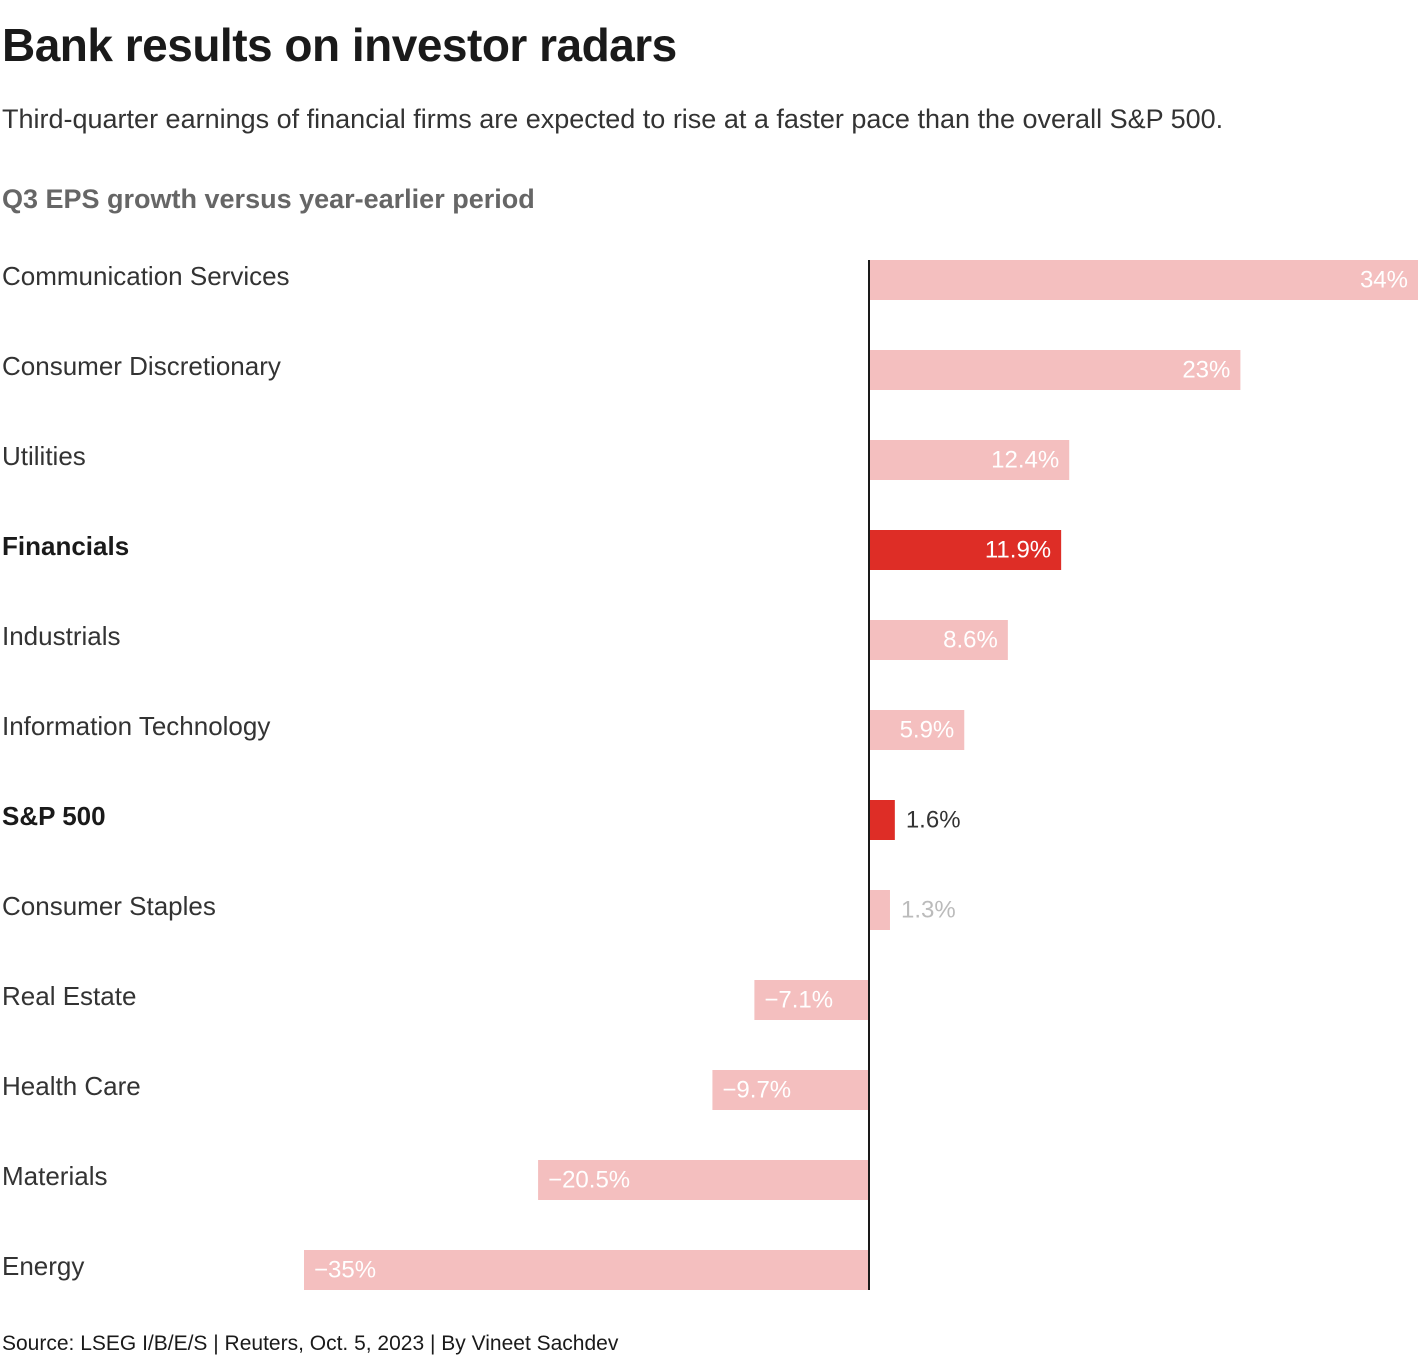 The height and width of the screenshot is (1364, 1420). What do you see at coordinates (141, 366) in the screenshot?
I see `category-label-consumer-discretionary: Consumer Discretionary` at bounding box center [141, 366].